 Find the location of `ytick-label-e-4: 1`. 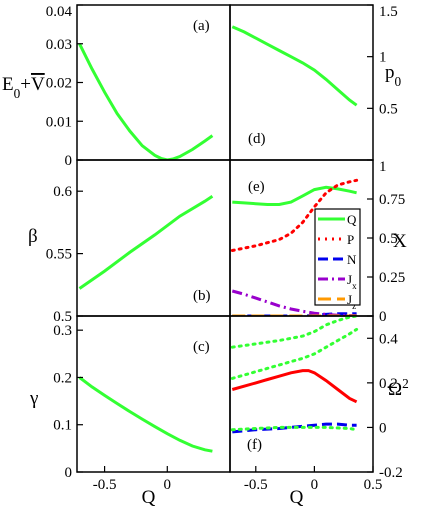

ytick-label-e-4: 1 is located at coordinates (383, 167).